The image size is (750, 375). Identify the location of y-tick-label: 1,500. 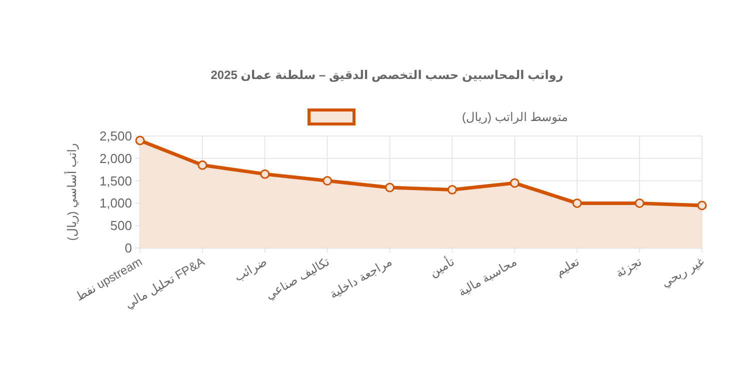
(115, 180).